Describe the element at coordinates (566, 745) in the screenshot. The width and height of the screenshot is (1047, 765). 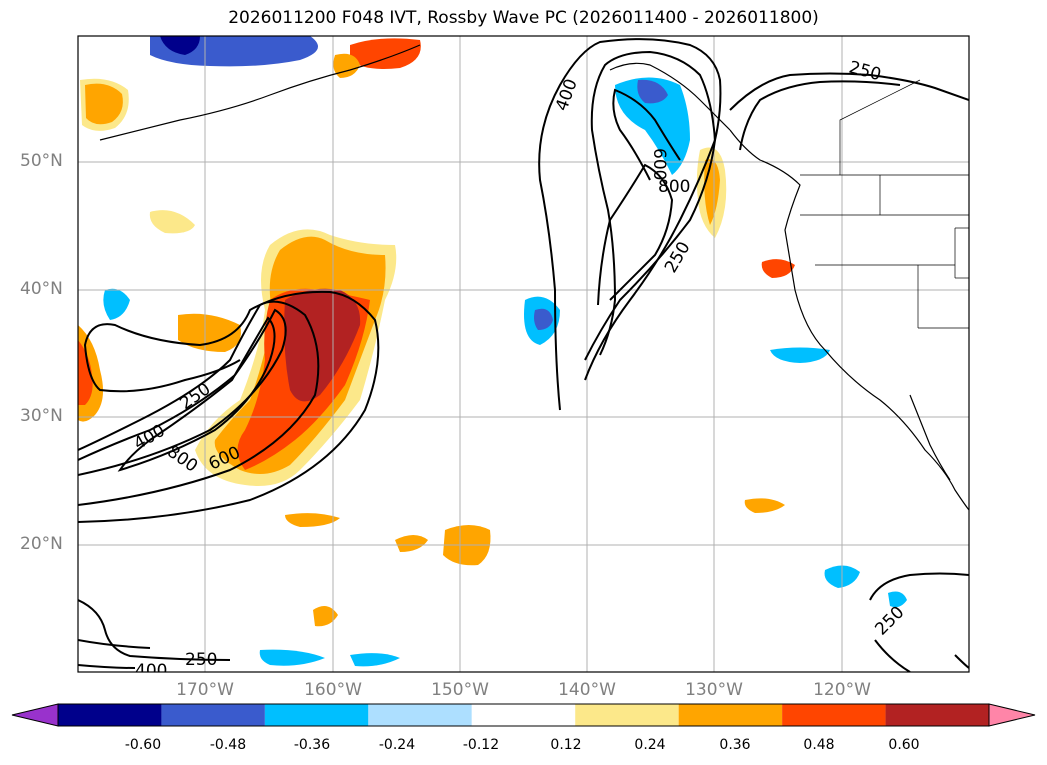
I see `colorbar-tick-label: 0.12` at that location.